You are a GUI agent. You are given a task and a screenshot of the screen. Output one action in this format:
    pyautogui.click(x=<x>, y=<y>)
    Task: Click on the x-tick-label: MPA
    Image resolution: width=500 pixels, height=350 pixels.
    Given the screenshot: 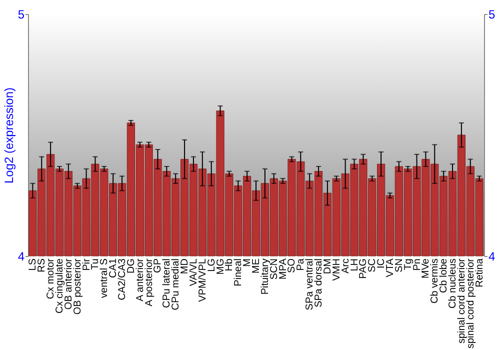 What is the action you would take?
    pyautogui.click(x=283, y=269)
    